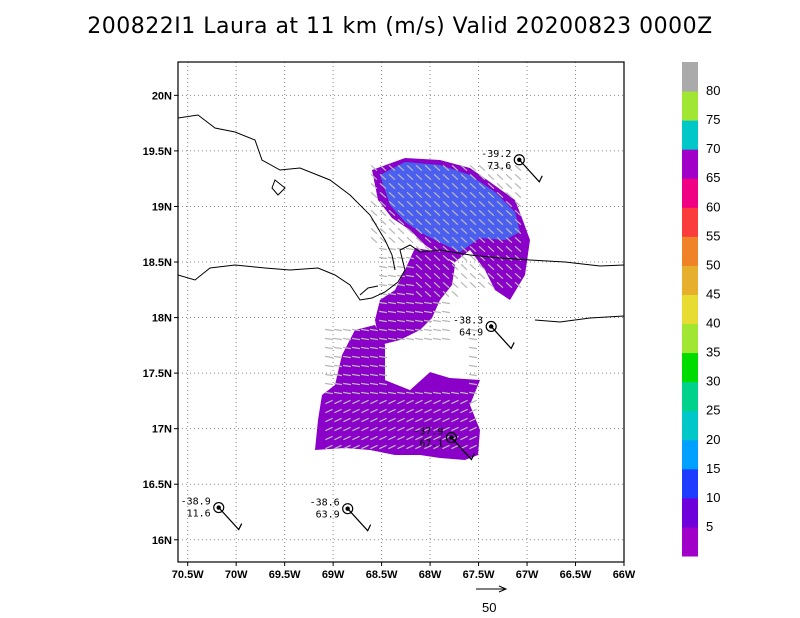  I want to click on wind-barb, so click(530, 171).